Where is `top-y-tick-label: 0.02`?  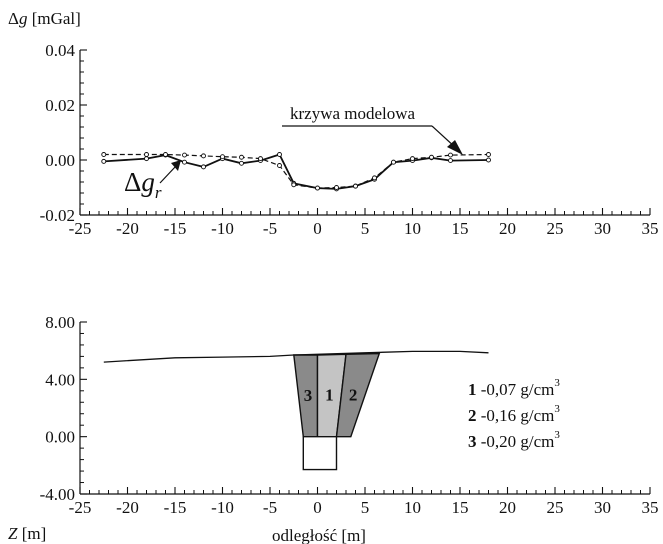
top-y-tick-label: 0.02 is located at coordinates (60, 105).